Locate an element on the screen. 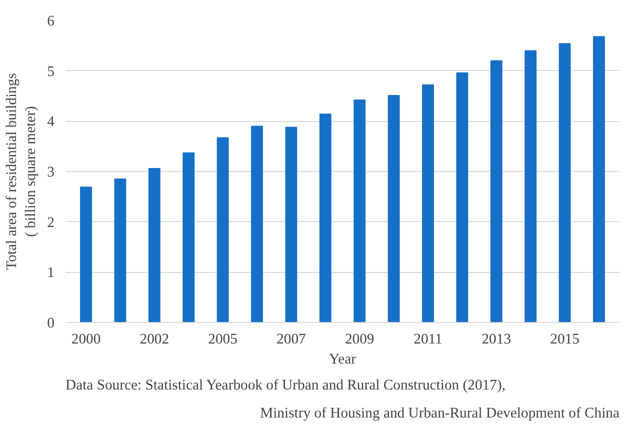  y-tick-label: 3 is located at coordinates (50, 172).